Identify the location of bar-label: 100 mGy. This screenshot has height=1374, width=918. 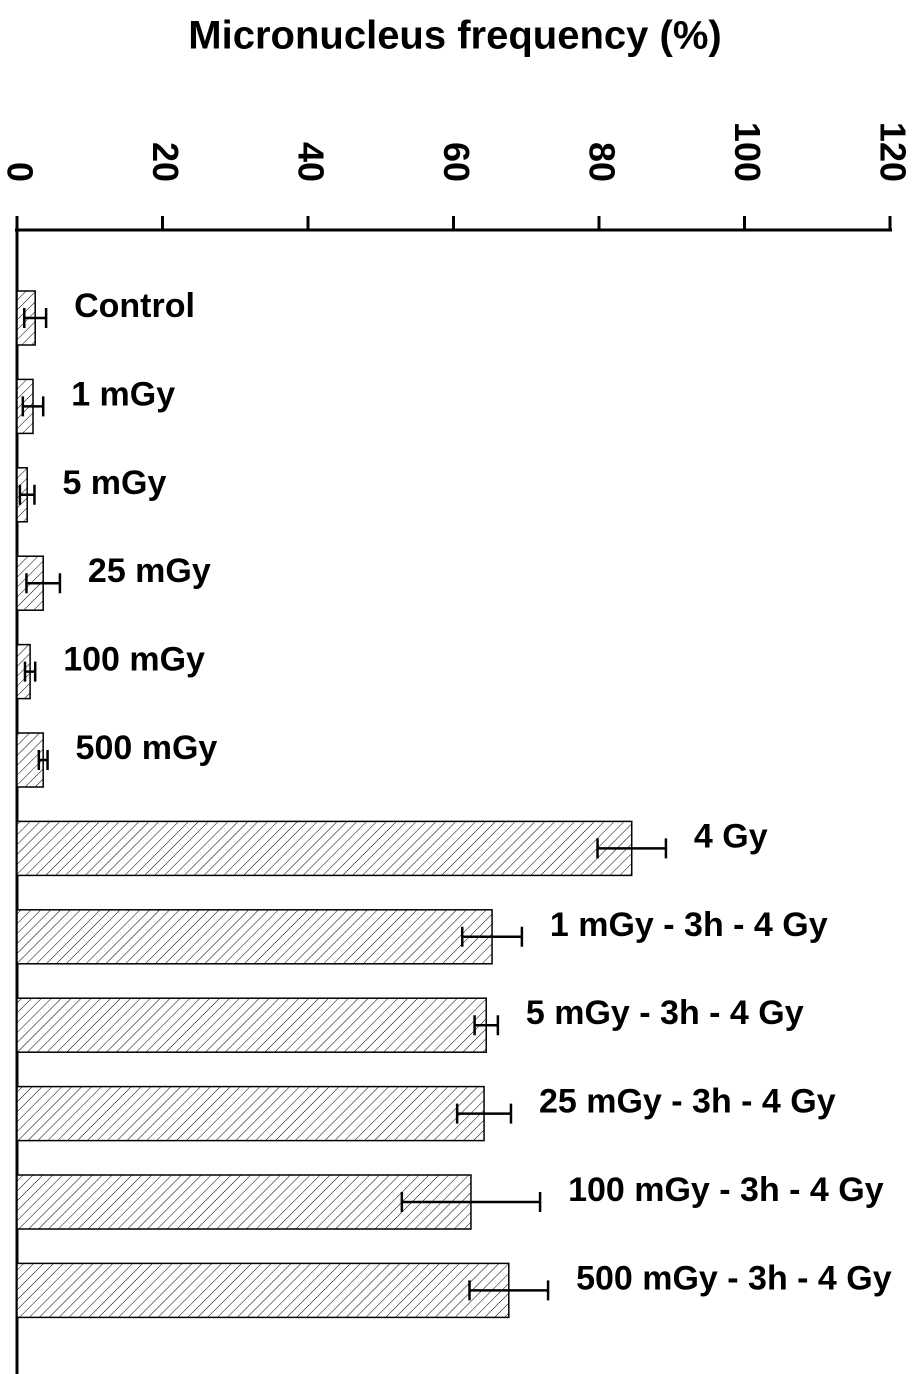
(134, 660).